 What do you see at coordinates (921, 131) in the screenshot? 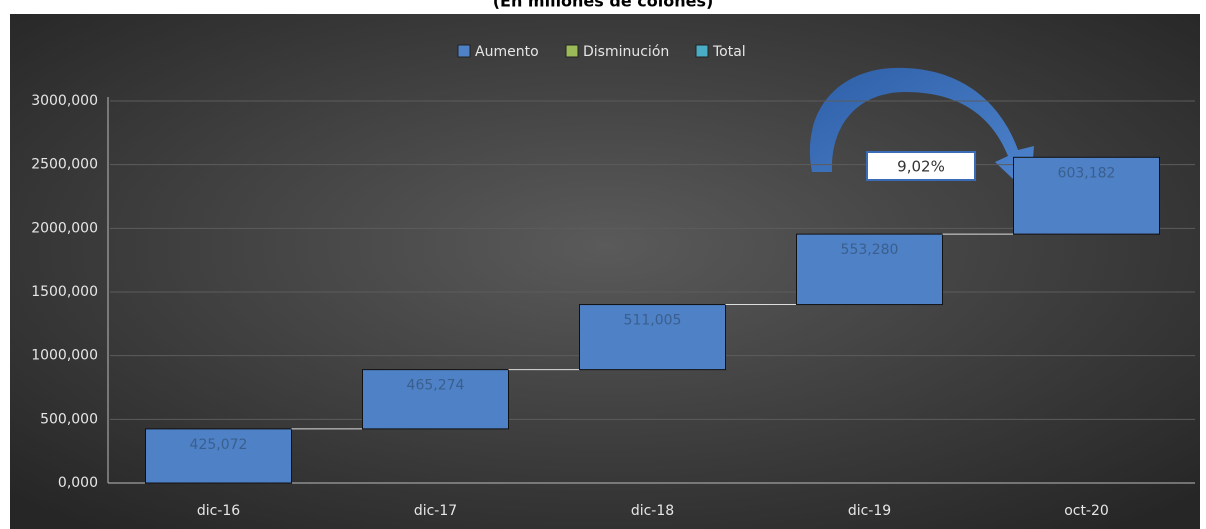
I see `annotation-arrow` at bounding box center [921, 131].